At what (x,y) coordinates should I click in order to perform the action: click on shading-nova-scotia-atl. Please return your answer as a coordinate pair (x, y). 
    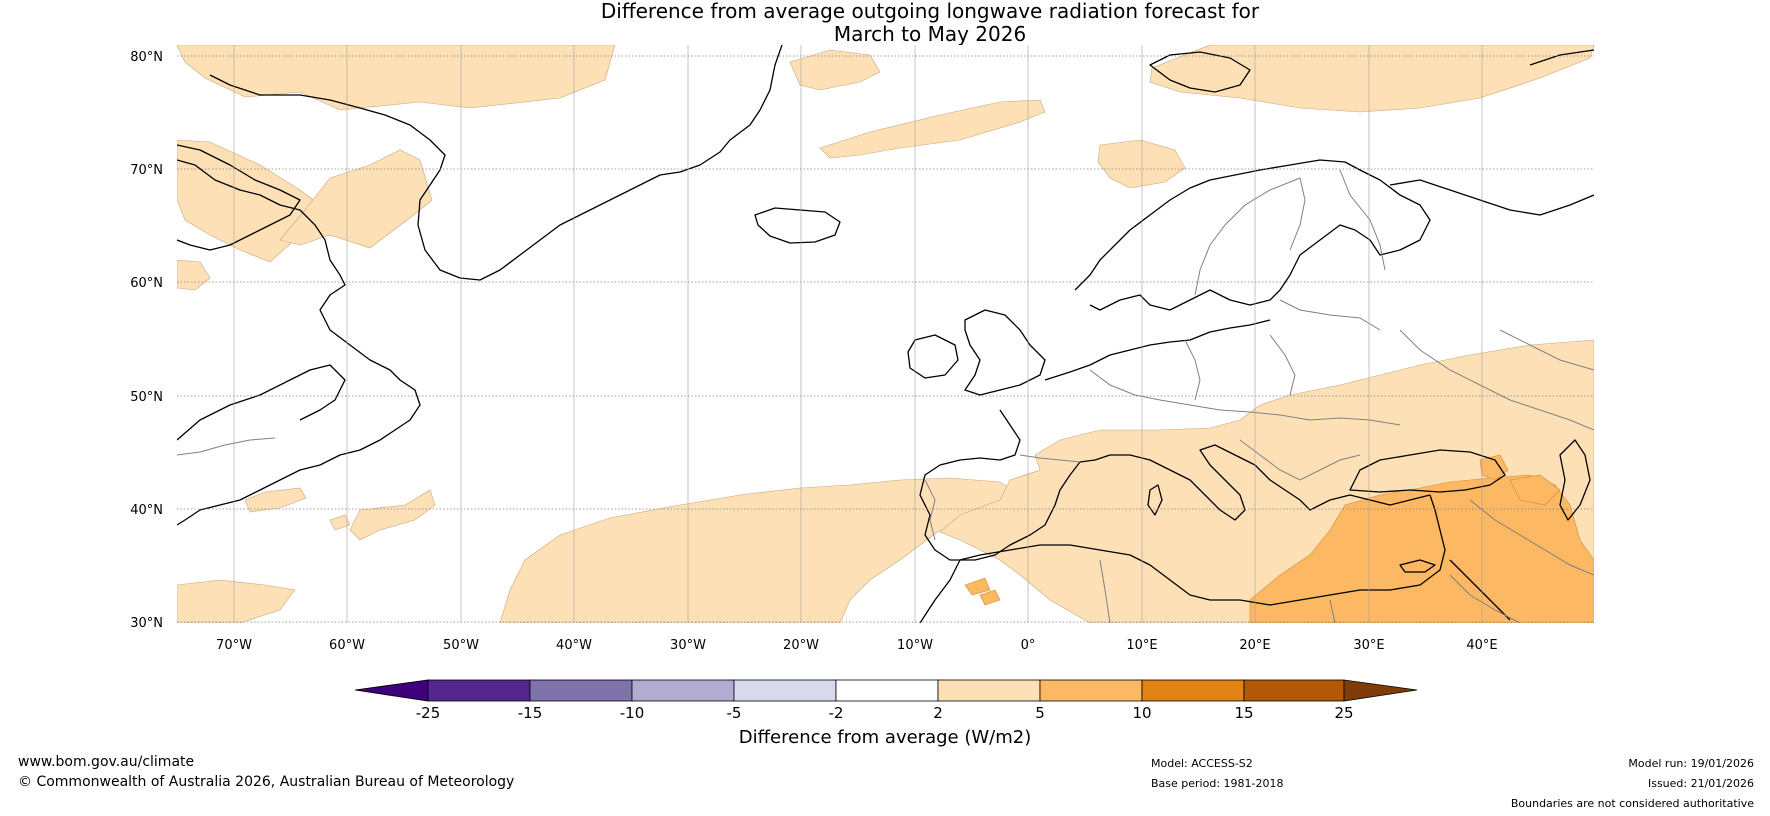
    Looking at the image, I should click on (275, 500).